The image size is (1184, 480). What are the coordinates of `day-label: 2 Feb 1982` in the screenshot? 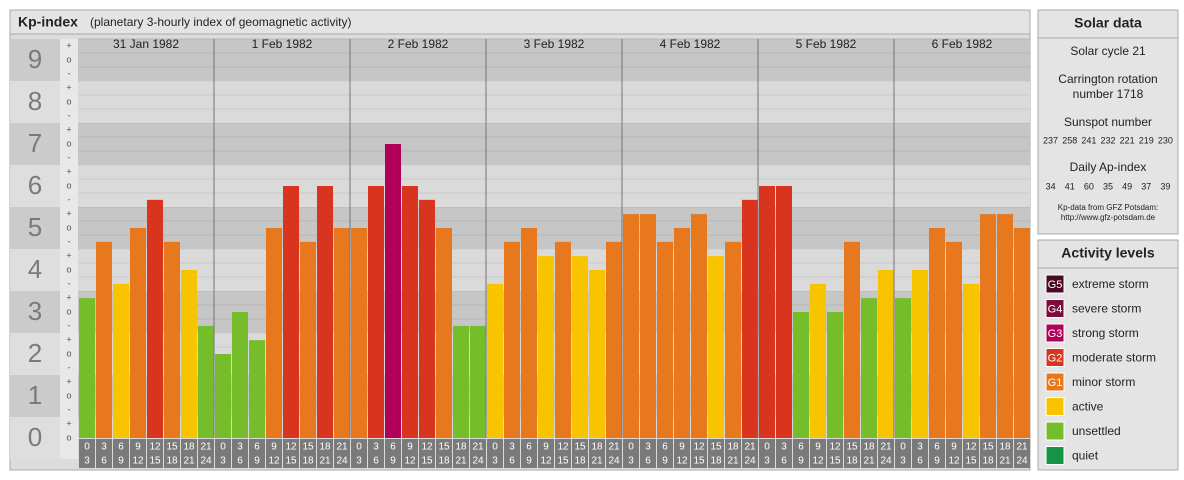 It's located at (418, 44).